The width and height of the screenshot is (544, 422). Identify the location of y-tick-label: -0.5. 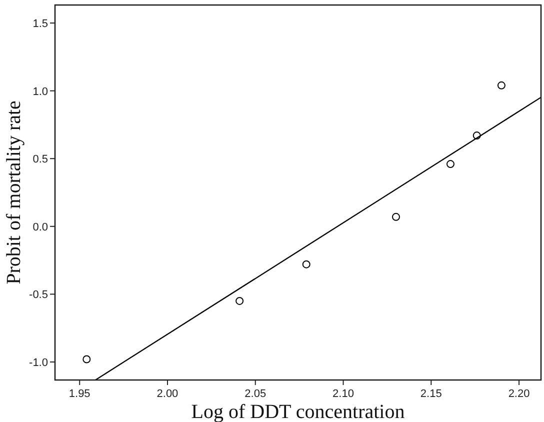
(38, 295).